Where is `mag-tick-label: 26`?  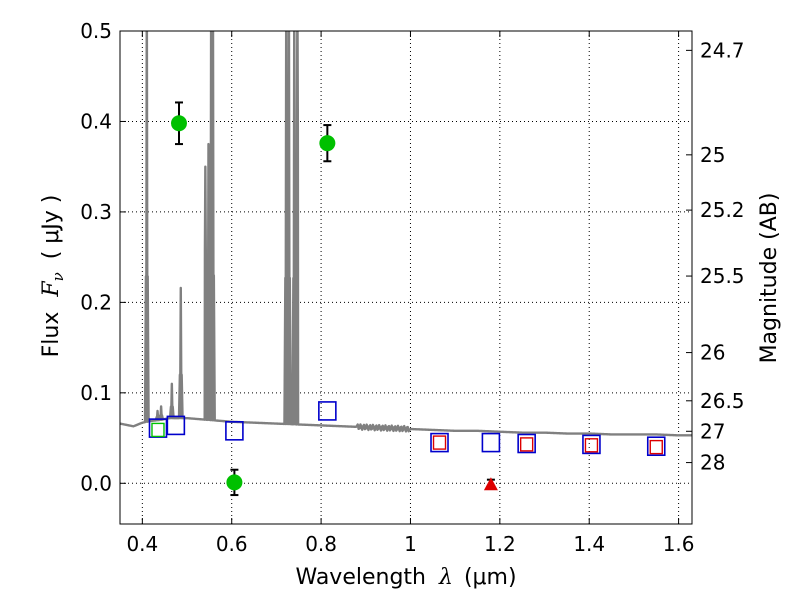
mag-tick-label: 26 is located at coordinates (712, 353).